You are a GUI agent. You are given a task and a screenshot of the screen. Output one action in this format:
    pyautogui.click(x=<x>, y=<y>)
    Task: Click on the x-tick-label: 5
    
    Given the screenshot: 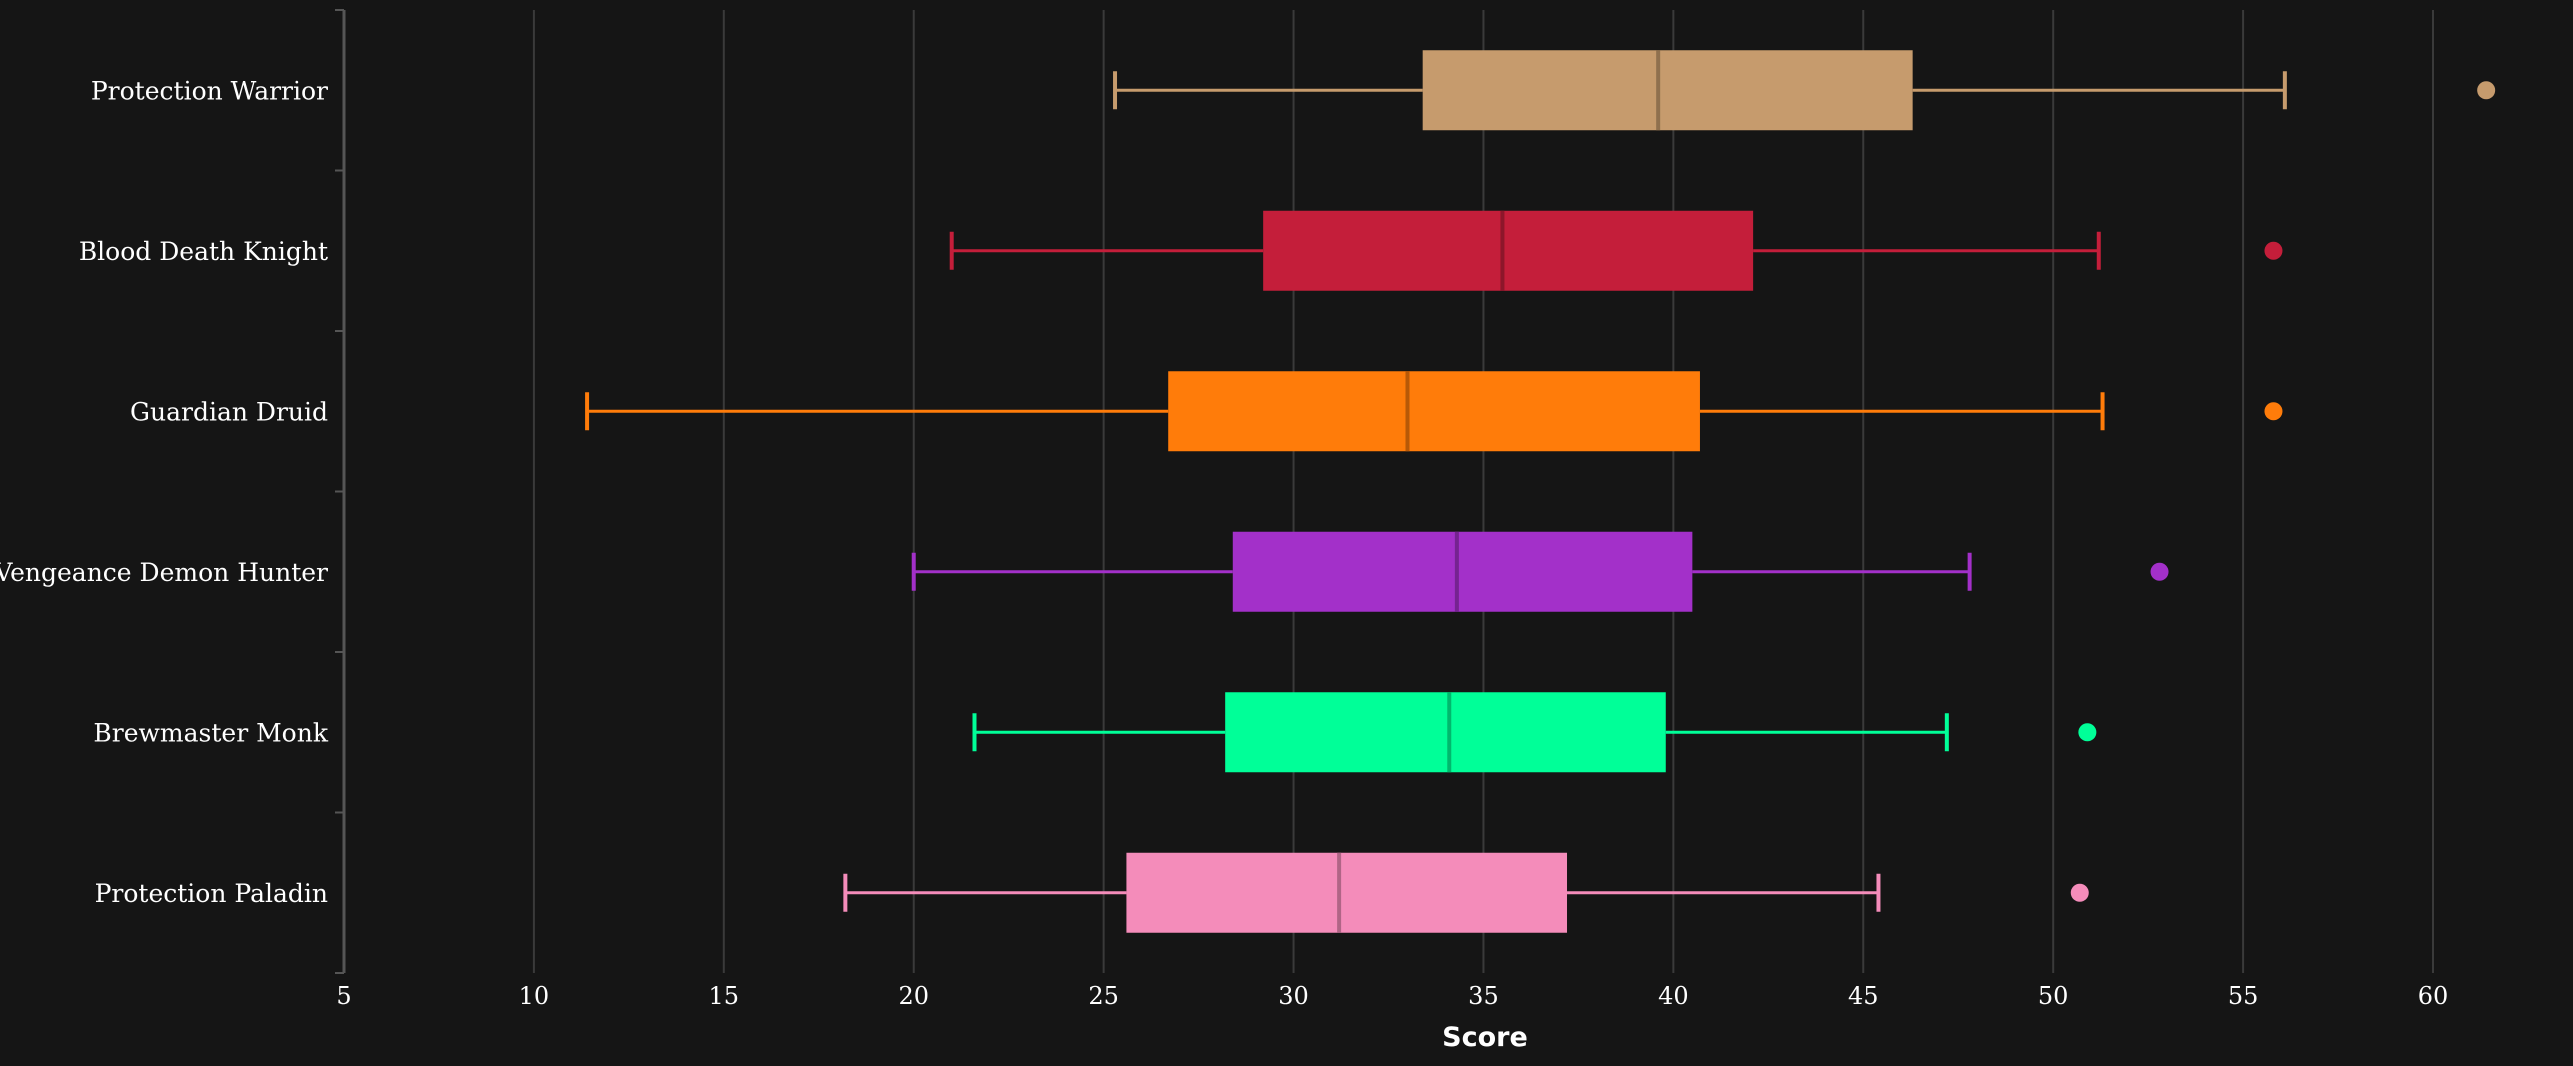 What is the action you would take?
    pyautogui.click(x=343, y=996)
    